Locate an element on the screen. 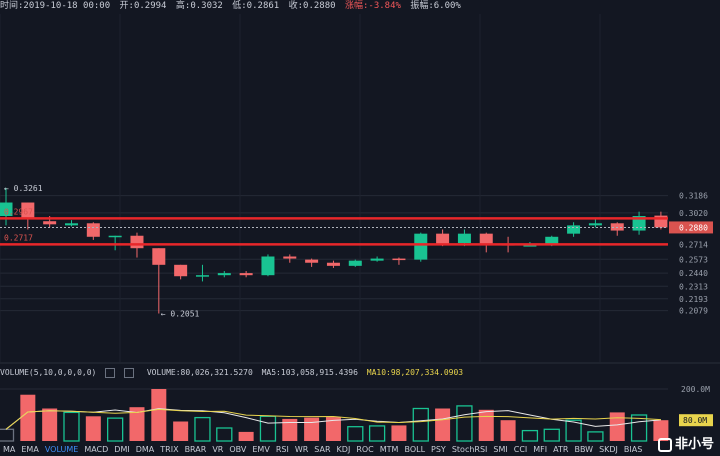  indicator-tab: BBW is located at coordinates (584, 449).